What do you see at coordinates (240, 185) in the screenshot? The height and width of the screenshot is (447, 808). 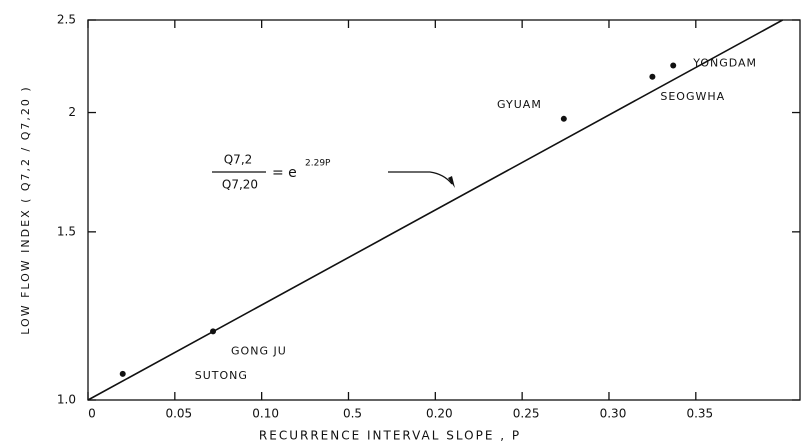 I see `equation-denominator: Q7,20` at bounding box center [240, 185].